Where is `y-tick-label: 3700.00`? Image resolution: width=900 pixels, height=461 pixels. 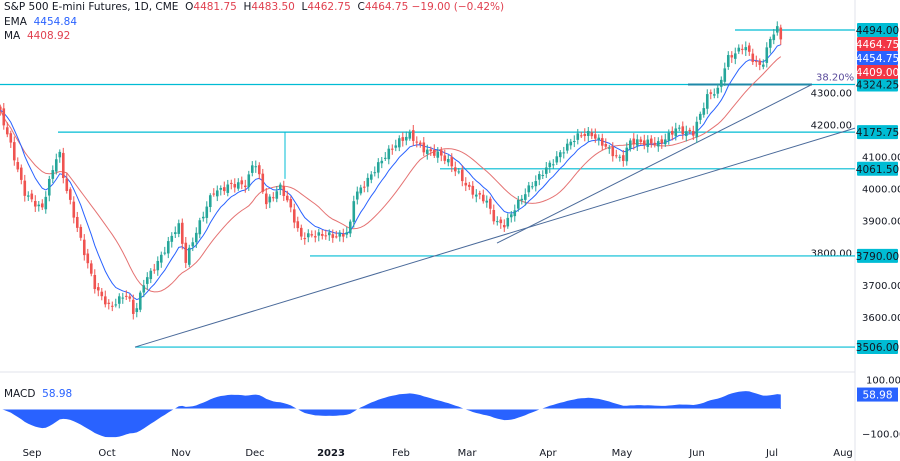
y-tick-label: 3700.00 is located at coordinates (881, 286).